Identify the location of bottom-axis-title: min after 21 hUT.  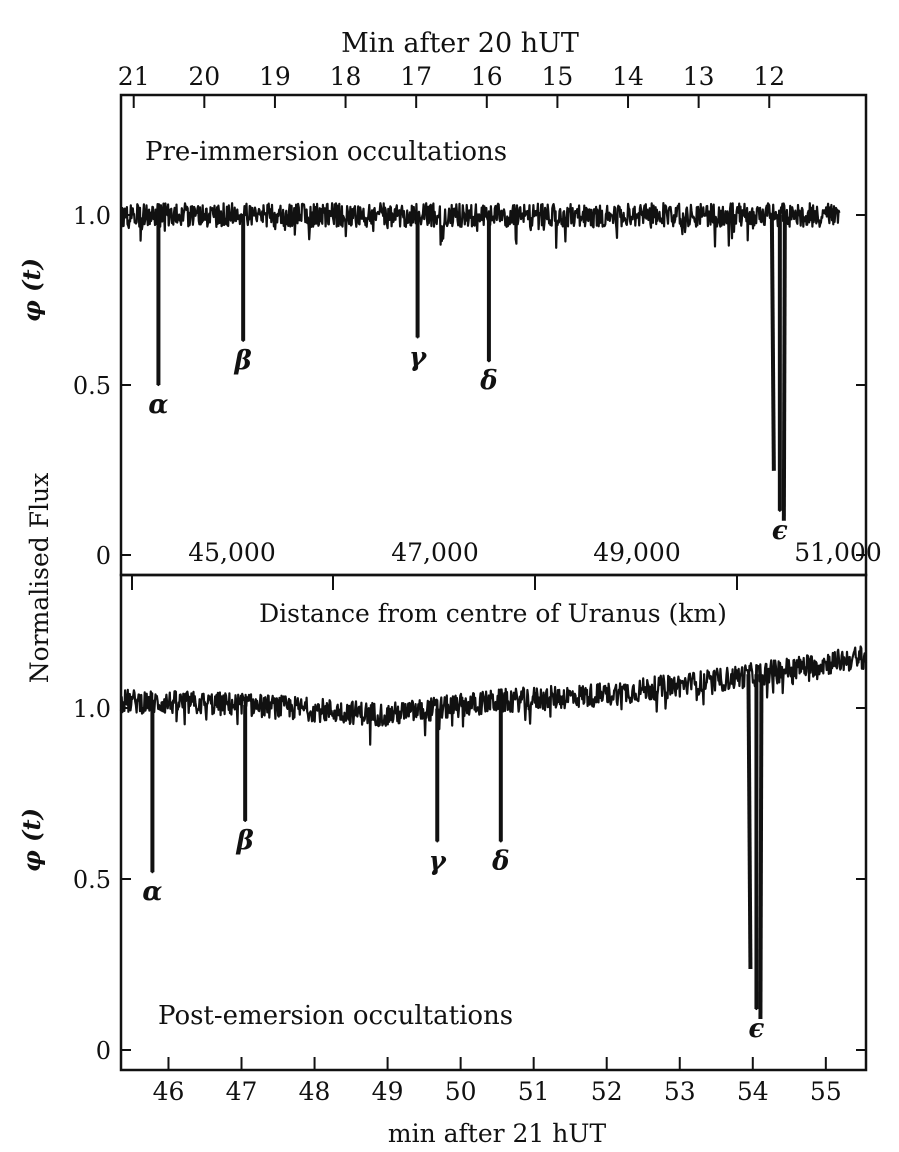
(497, 1133).